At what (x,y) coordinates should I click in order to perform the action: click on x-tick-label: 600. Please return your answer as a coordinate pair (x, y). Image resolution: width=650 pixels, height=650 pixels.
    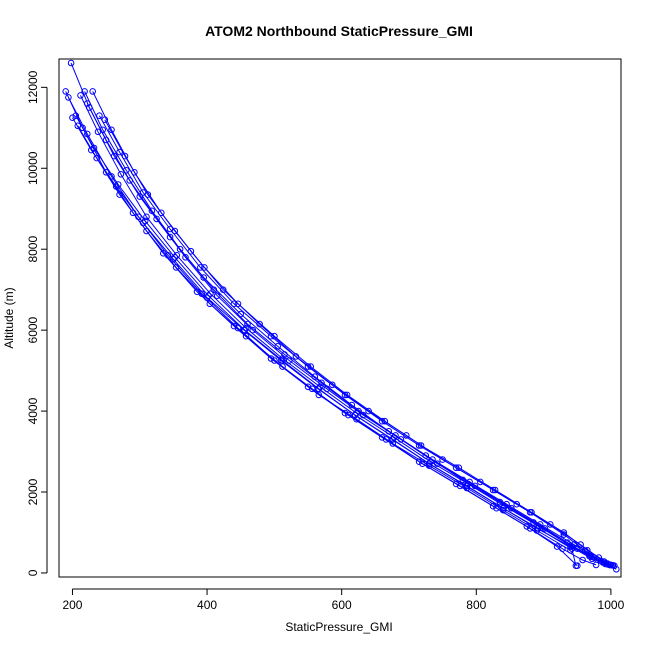
    Looking at the image, I should click on (342, 605).